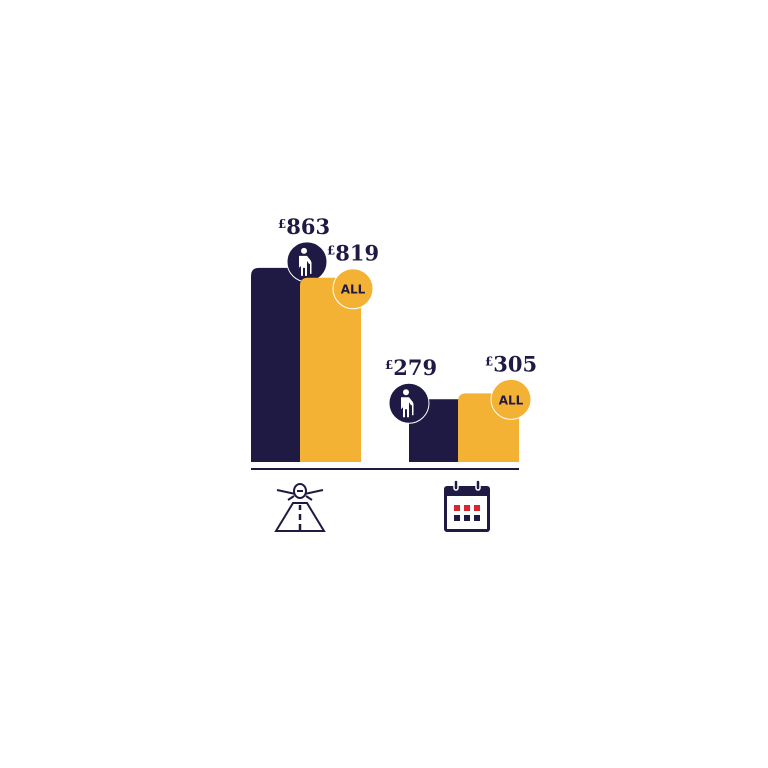 This screenshot has height=768, width=768. I want to click on data-label: £279, so click(411, 367).